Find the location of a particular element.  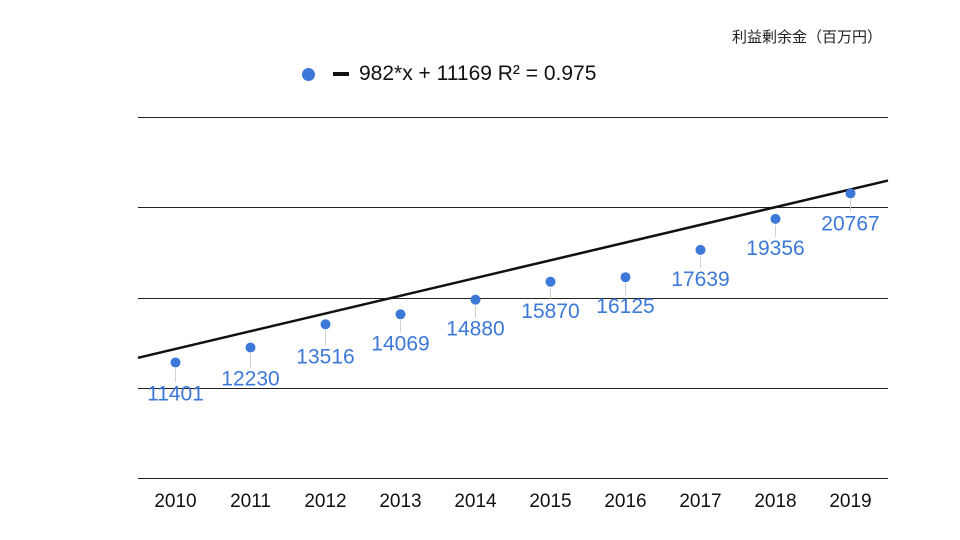

legend: 982*x + 11169 R² = 0.975 is located at coordinates (449, 74).